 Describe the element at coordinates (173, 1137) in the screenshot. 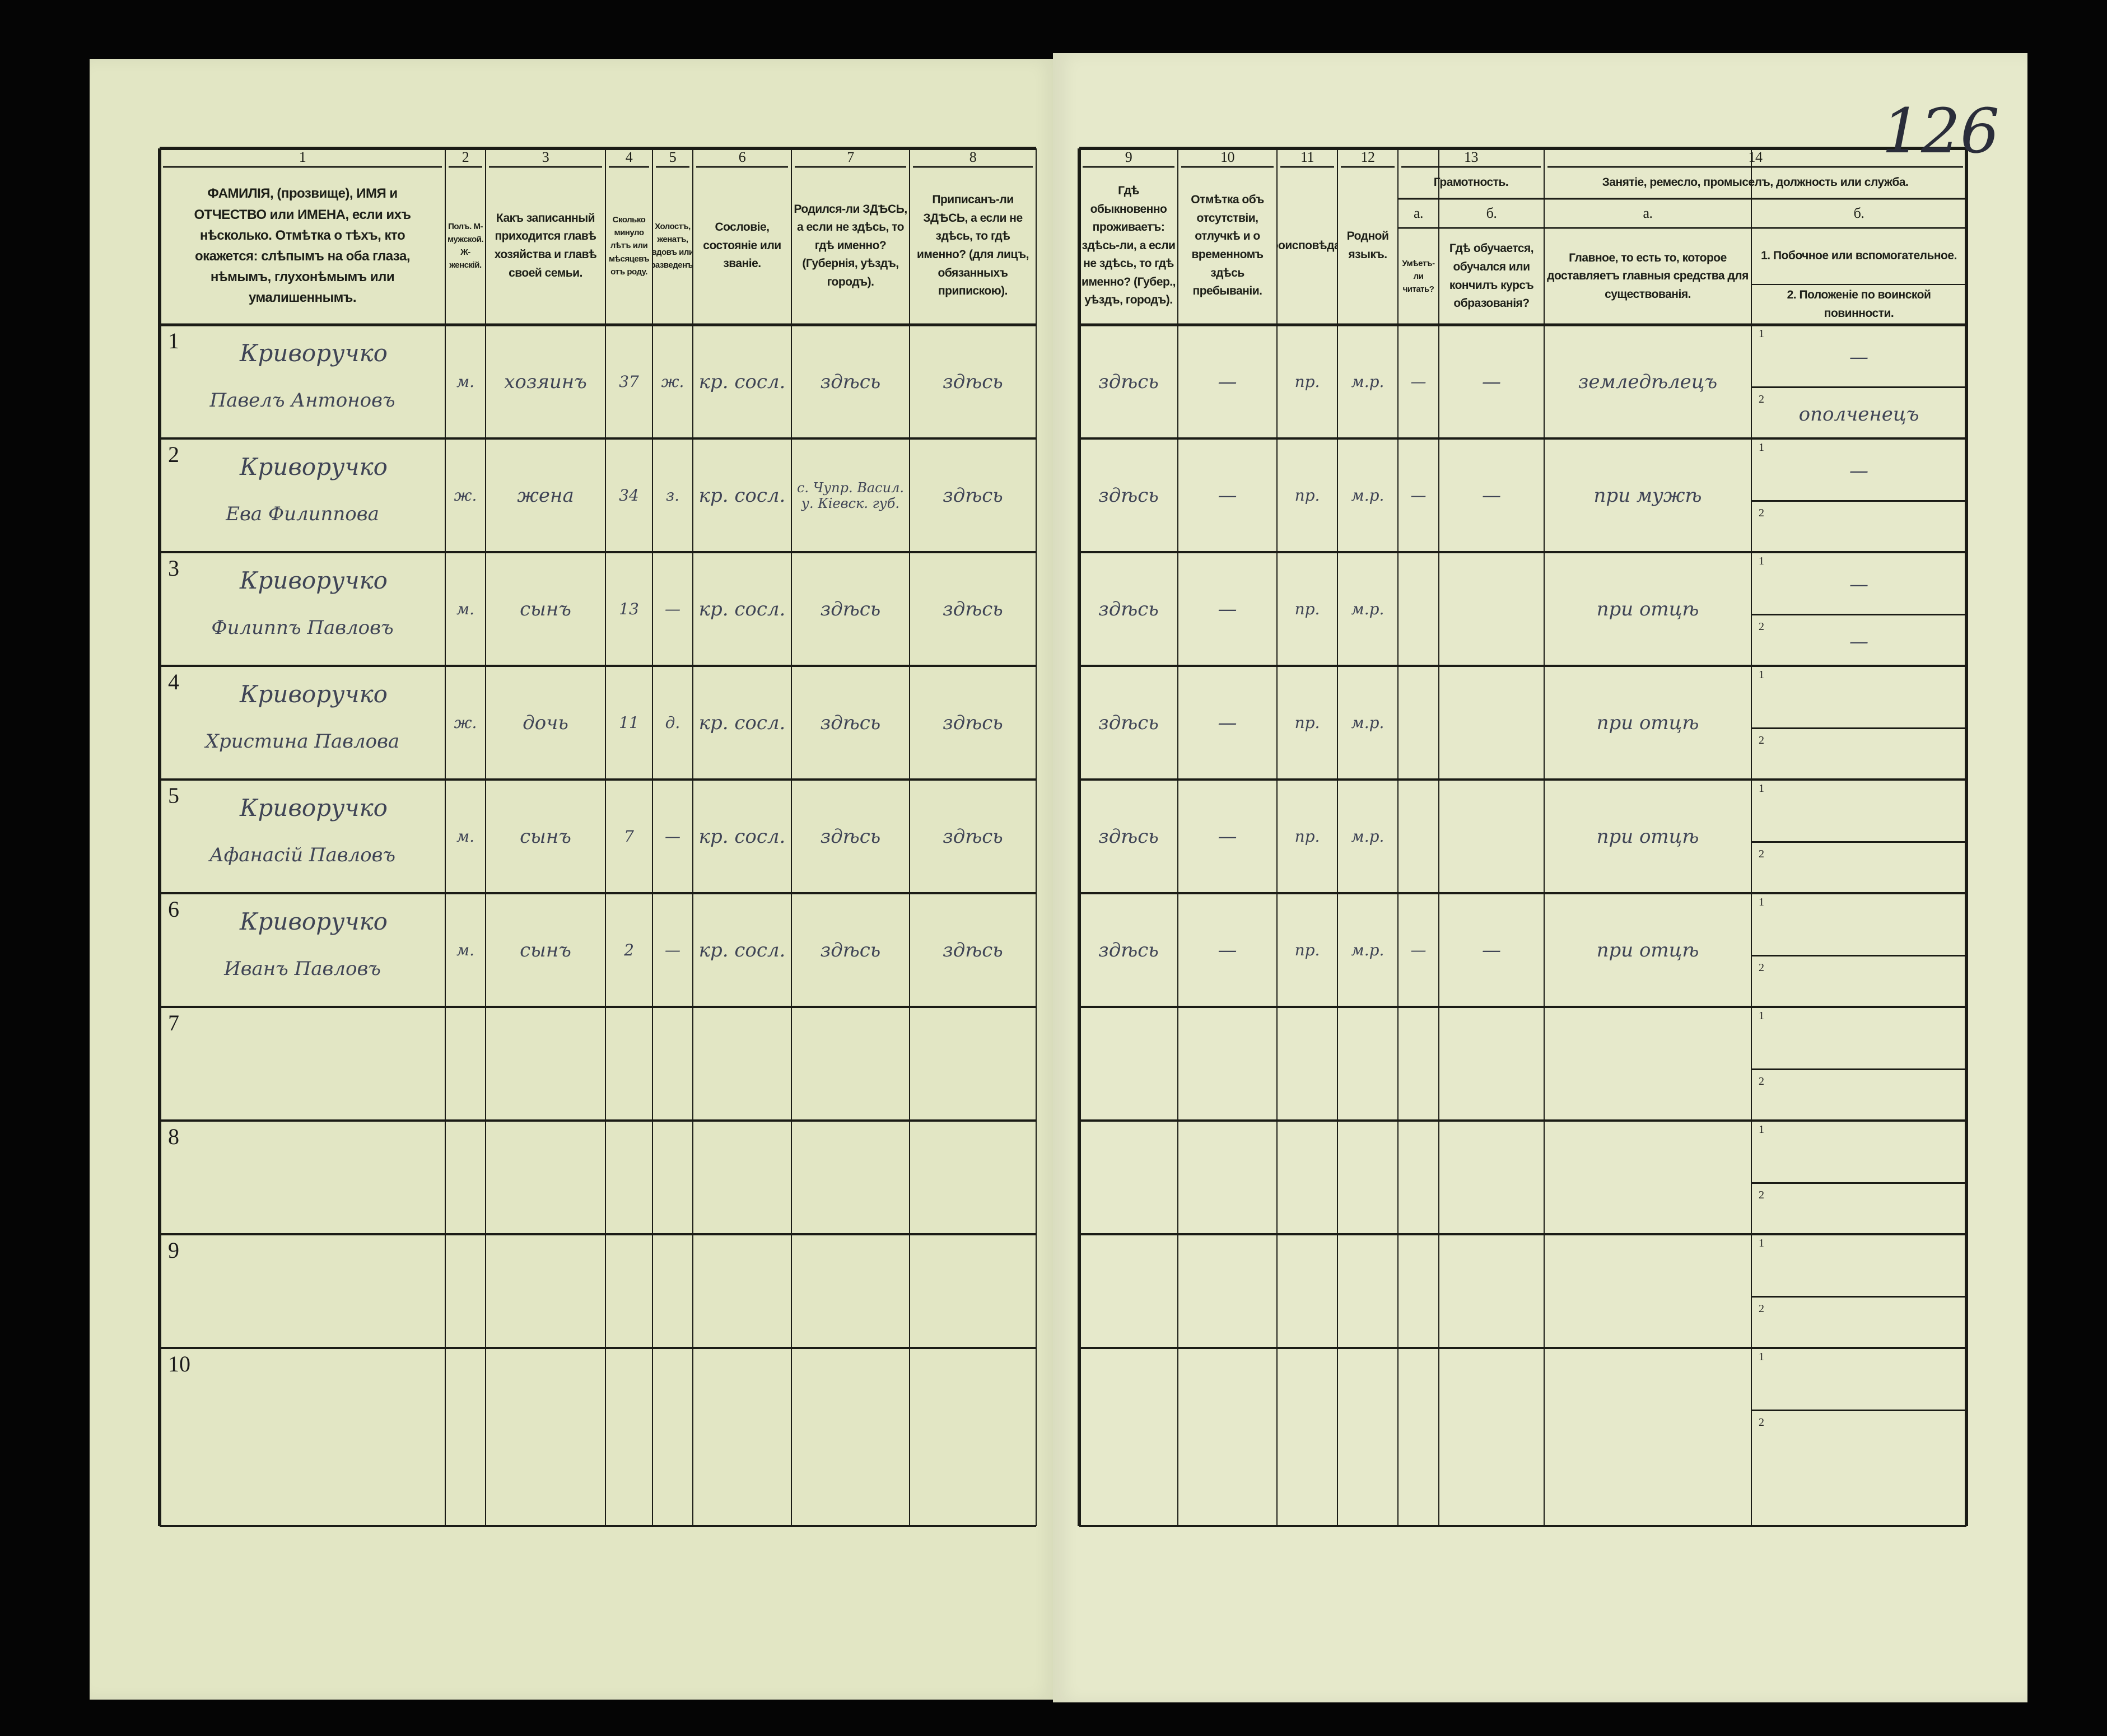

I see `row-number: 8` at that location.